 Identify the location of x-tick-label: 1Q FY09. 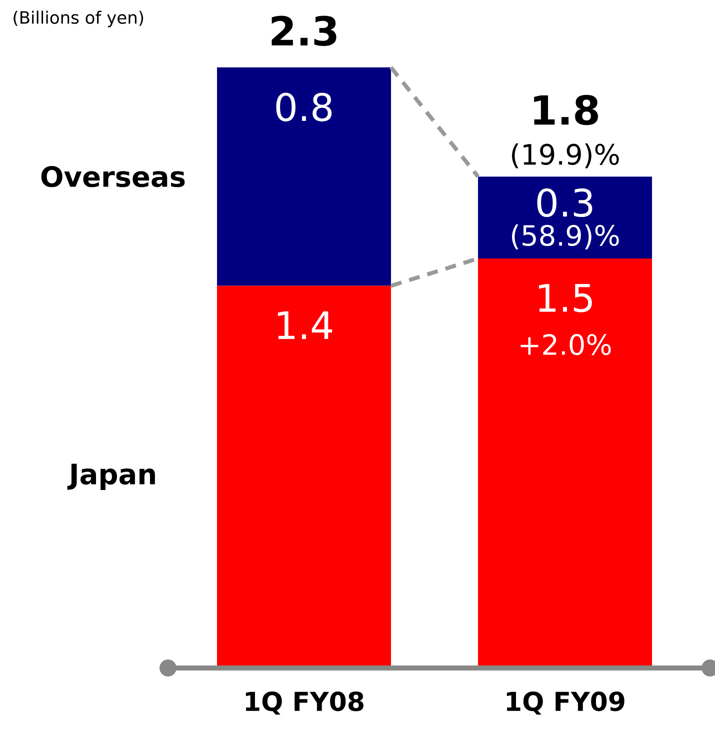
(565, 703).